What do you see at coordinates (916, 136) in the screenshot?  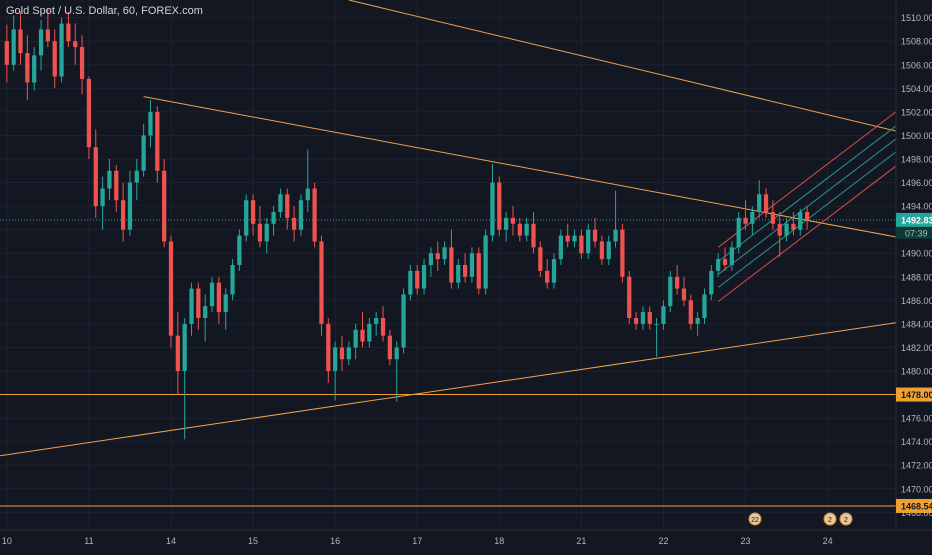 I see `price-tick-label: 1500.00` at bounding box center [916, 136].